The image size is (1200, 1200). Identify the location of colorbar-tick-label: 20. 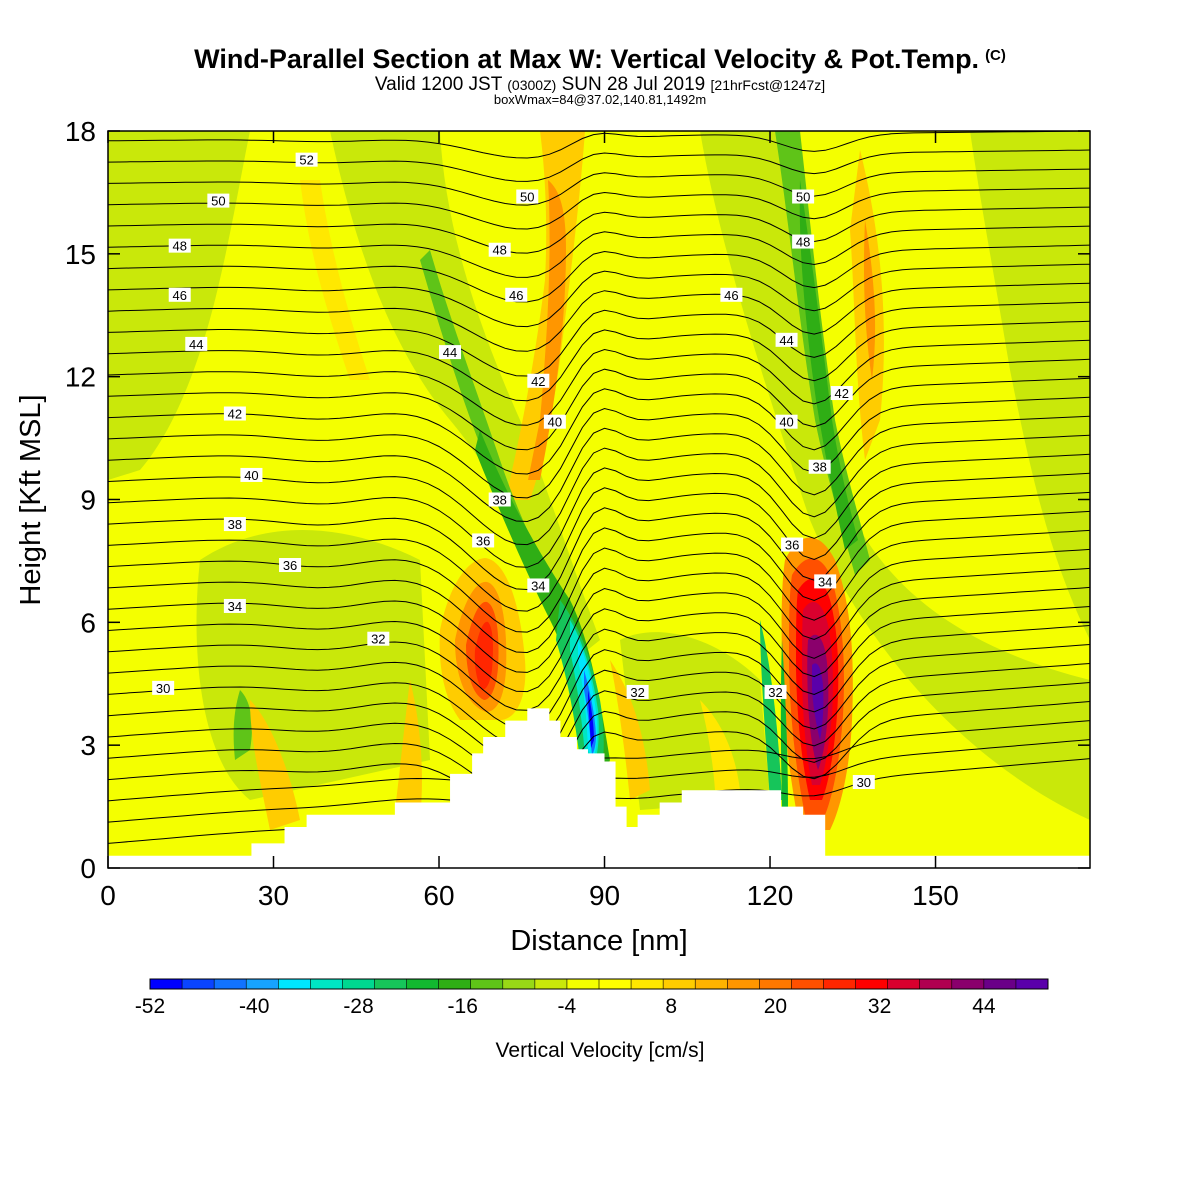
(775, 1006).